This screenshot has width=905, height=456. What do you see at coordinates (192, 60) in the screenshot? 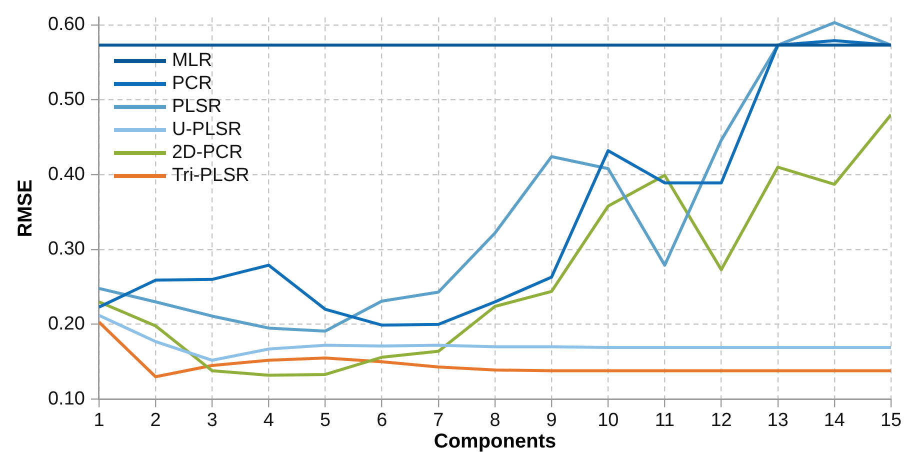
I see `legend-label: MLR` at bounding box center [192, 60].